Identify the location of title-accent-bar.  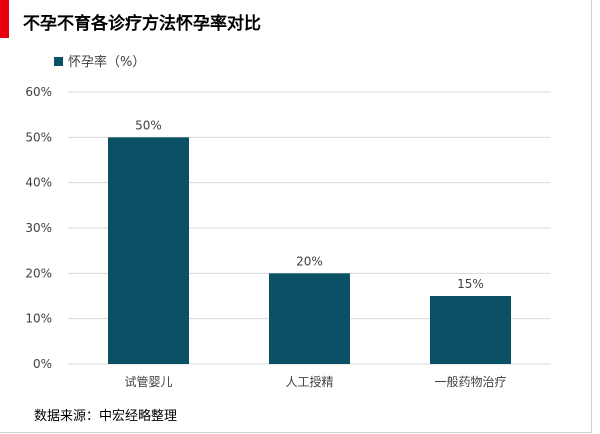
(4, 19).